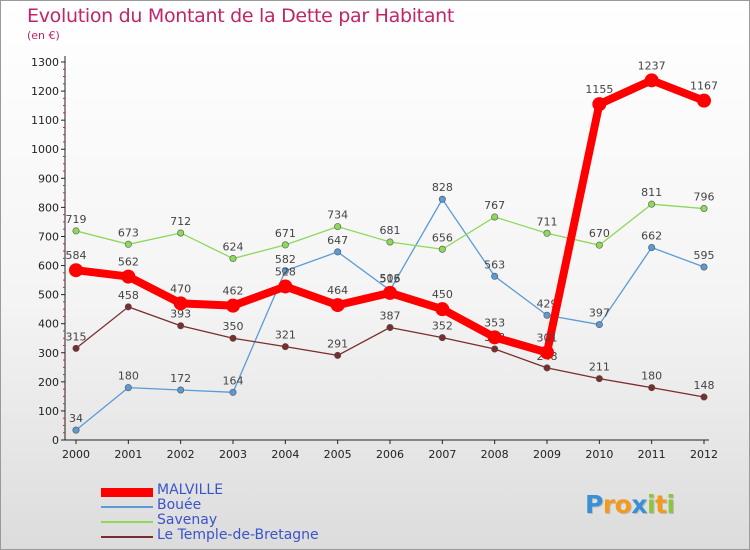 The width and height of the screenshot is (750, 550). Describe the element at coordinates (704, 385) in the screenshot. I see `data-label: 148` at that location.